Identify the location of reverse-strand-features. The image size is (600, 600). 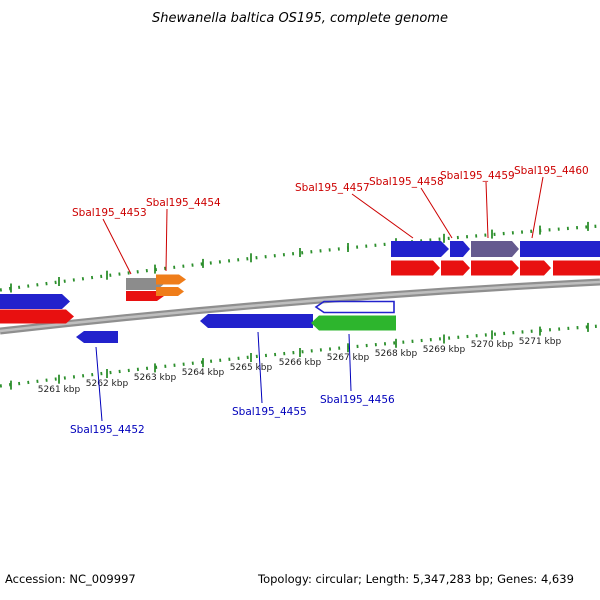
(236, 321).